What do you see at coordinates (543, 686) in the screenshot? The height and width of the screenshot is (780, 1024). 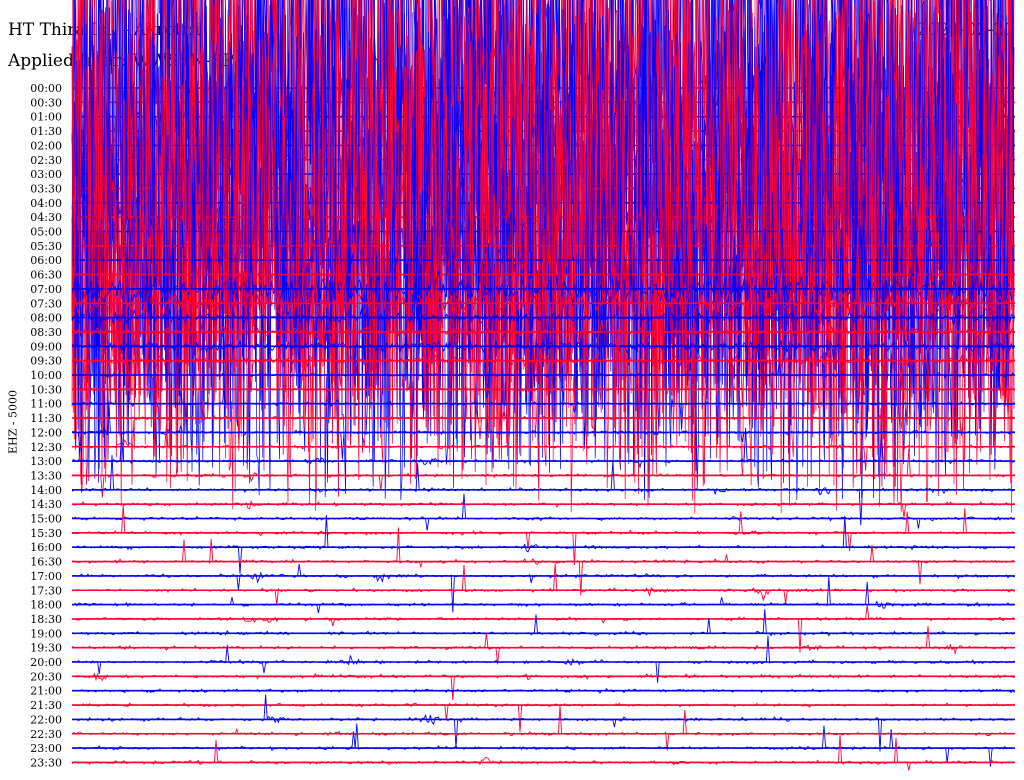 I see `trace-line-2030` at bounding box center [543, 686].